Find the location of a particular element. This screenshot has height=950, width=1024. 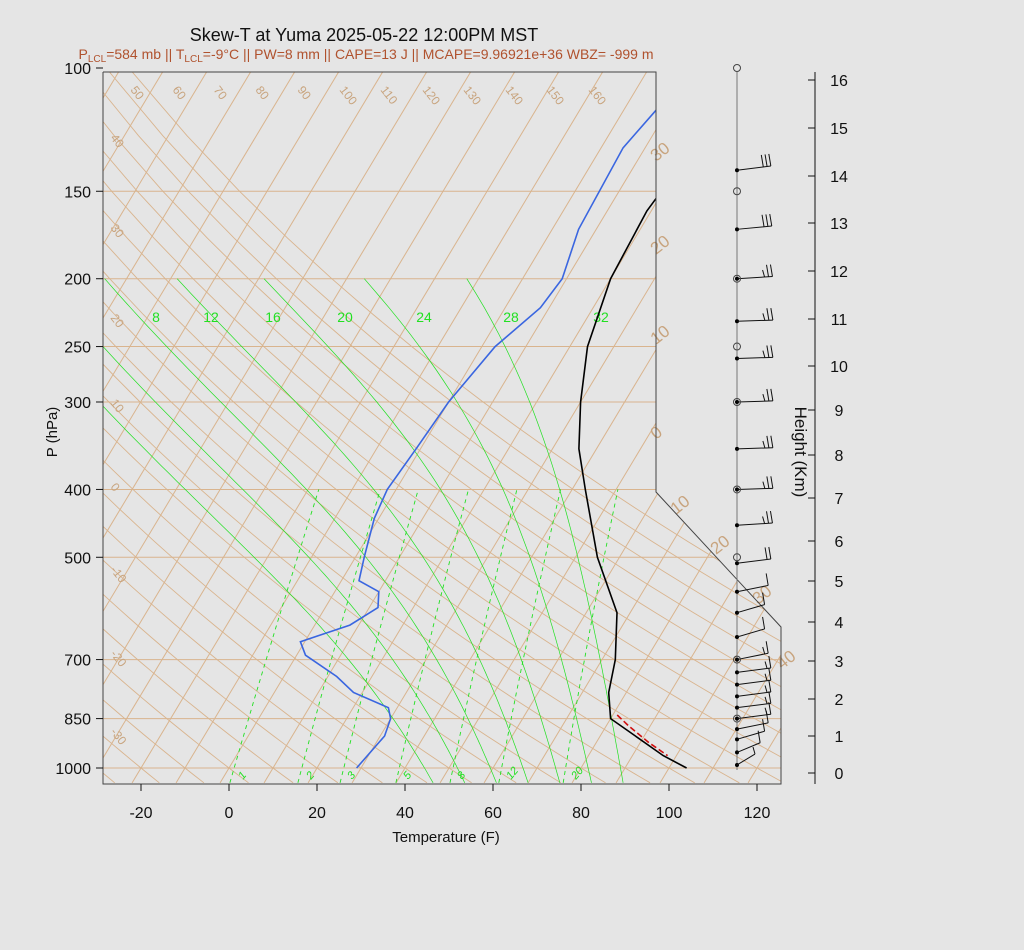

temperature-tick-label: 0 is located at coordinates (229, 813).